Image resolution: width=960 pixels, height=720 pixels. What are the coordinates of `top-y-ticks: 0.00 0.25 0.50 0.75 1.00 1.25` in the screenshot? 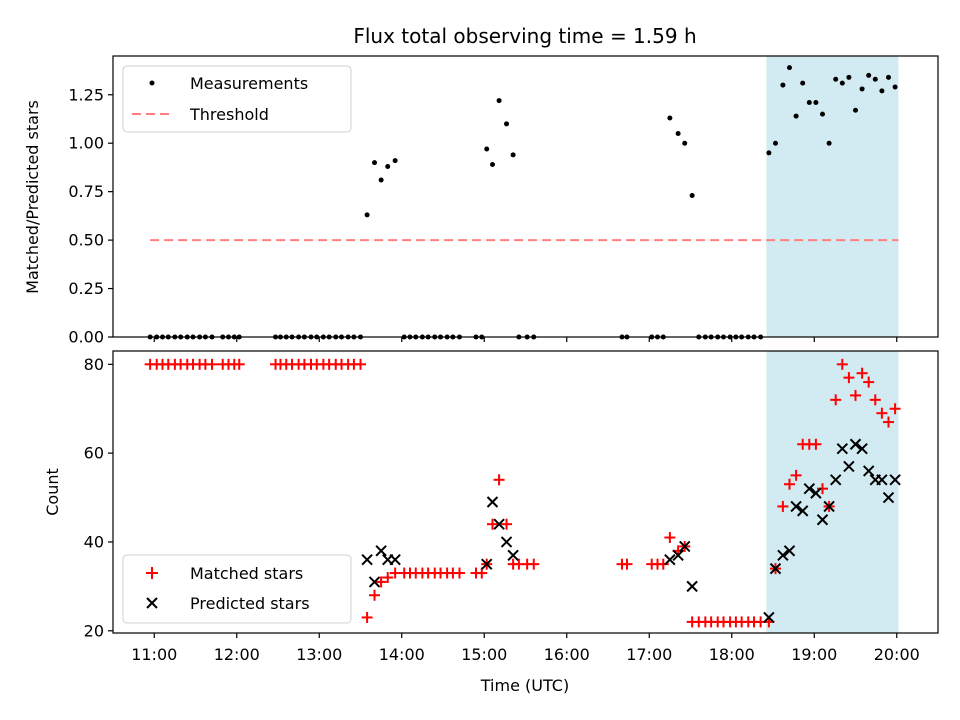 It's located at (90, 216).